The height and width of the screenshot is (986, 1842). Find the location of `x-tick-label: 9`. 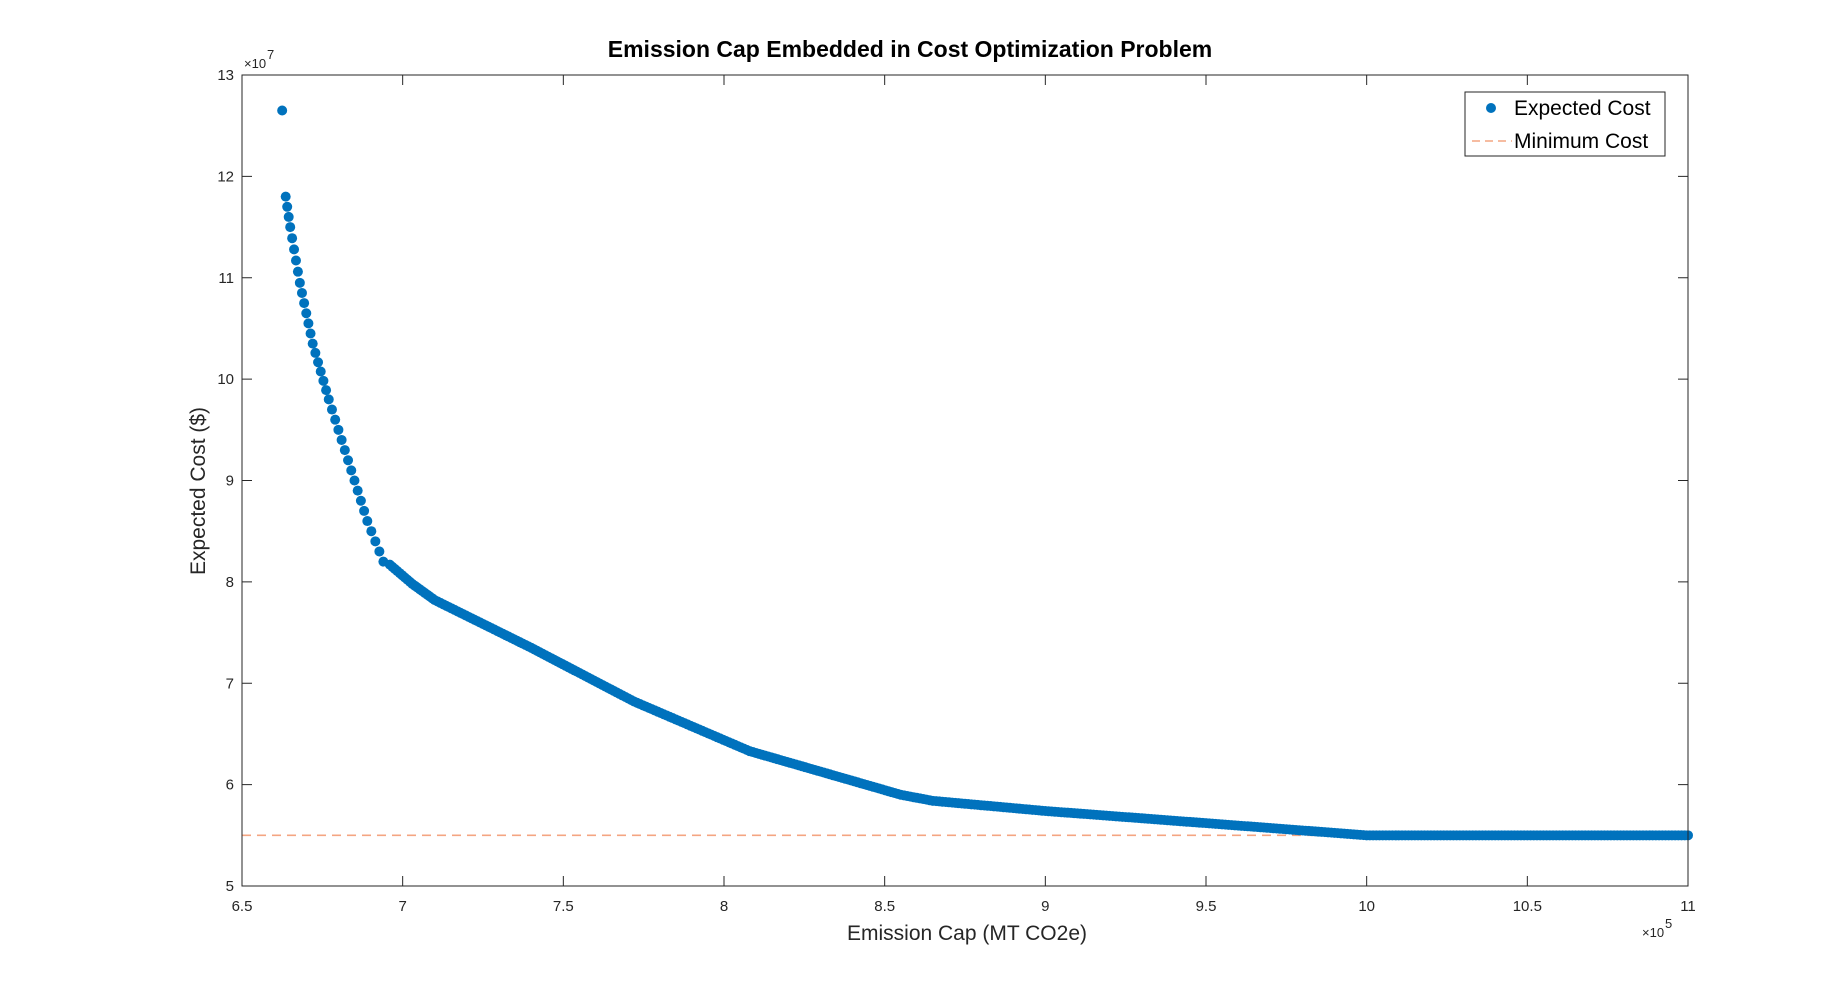

x-tick-label: 9 is located at coordinates (1045, 906).